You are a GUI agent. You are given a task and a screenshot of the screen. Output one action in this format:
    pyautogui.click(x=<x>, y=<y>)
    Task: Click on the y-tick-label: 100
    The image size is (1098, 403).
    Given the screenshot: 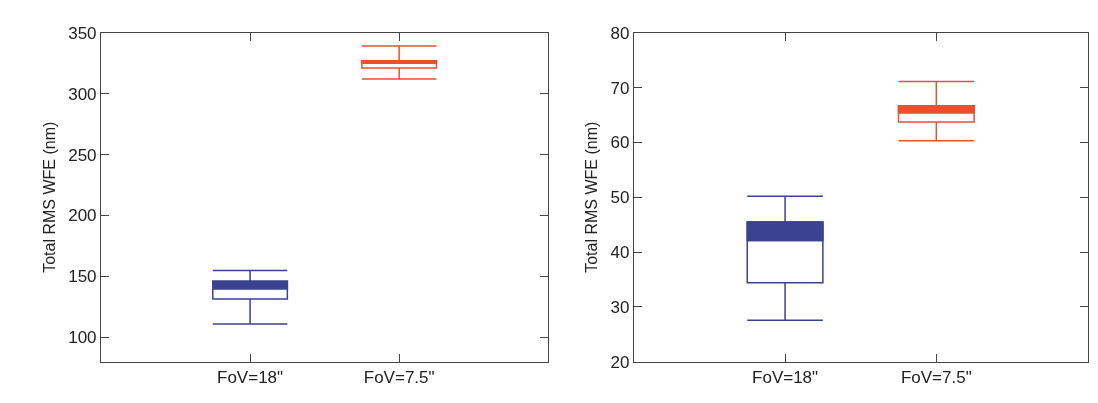 What is the action you would take?
    pyautogui.click(x=82, y=338)
    